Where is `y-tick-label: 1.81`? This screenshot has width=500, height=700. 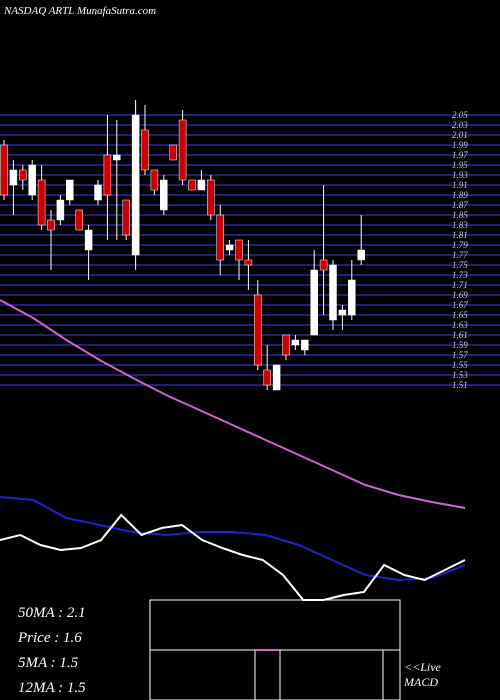
y-tick-label: 1.81 is located at coordinates (460, 235).